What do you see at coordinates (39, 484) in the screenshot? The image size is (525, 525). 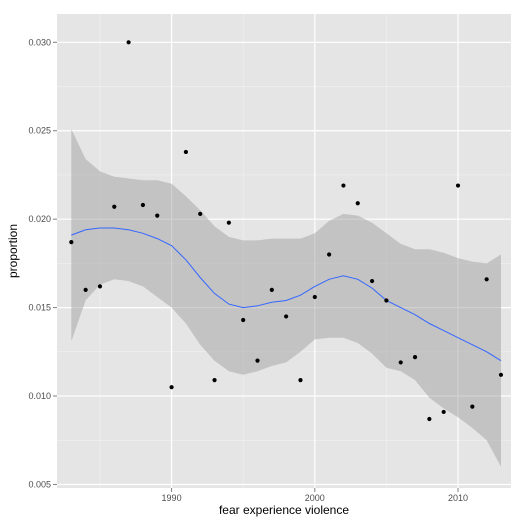 I see `y-tick-label: 0.005` at bounding box center [39, 484].